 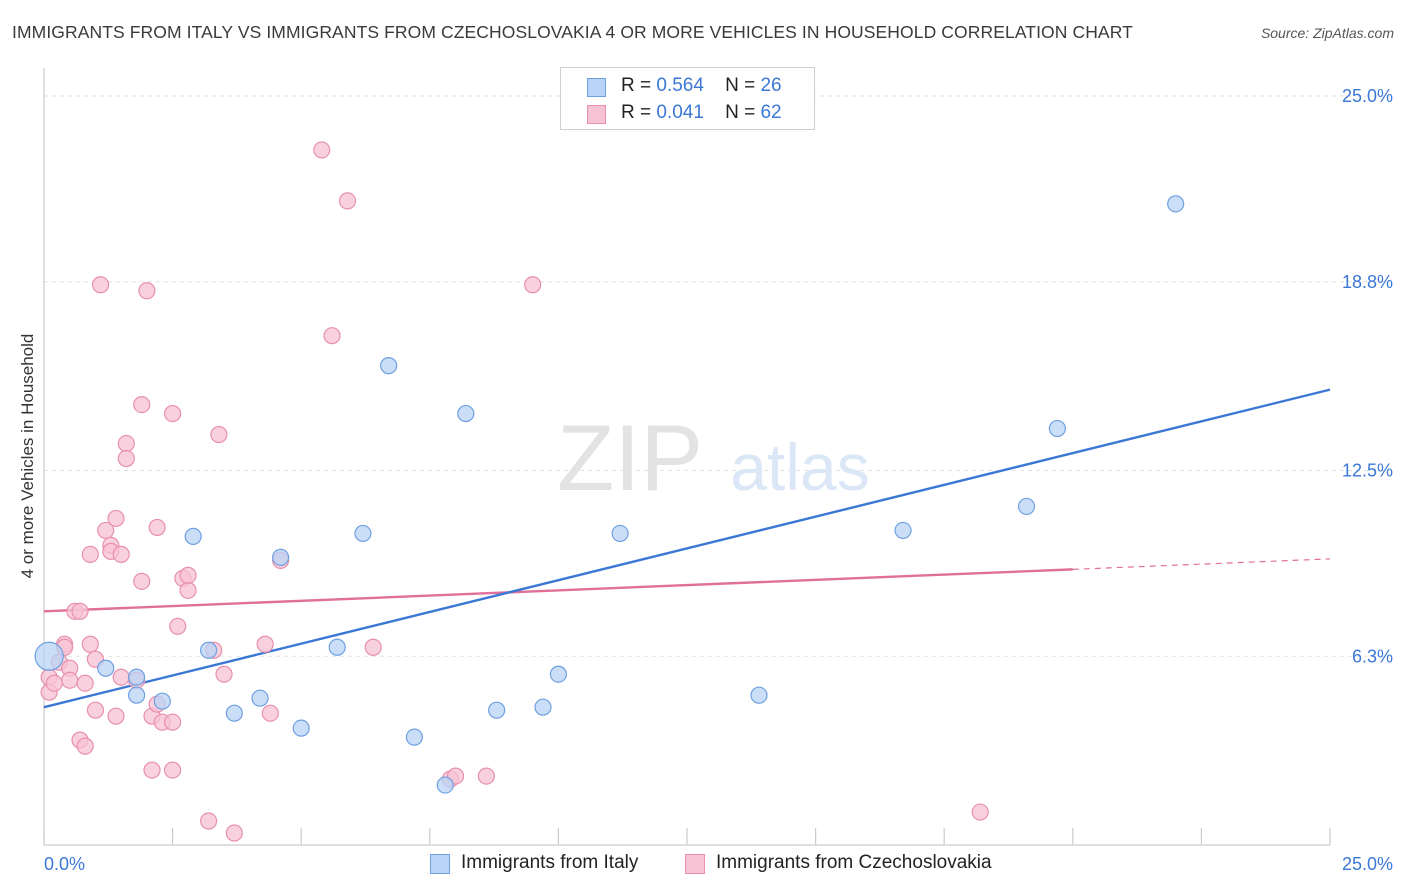 I want to click on legend-swatch-italy, so click(x=596, y=87).